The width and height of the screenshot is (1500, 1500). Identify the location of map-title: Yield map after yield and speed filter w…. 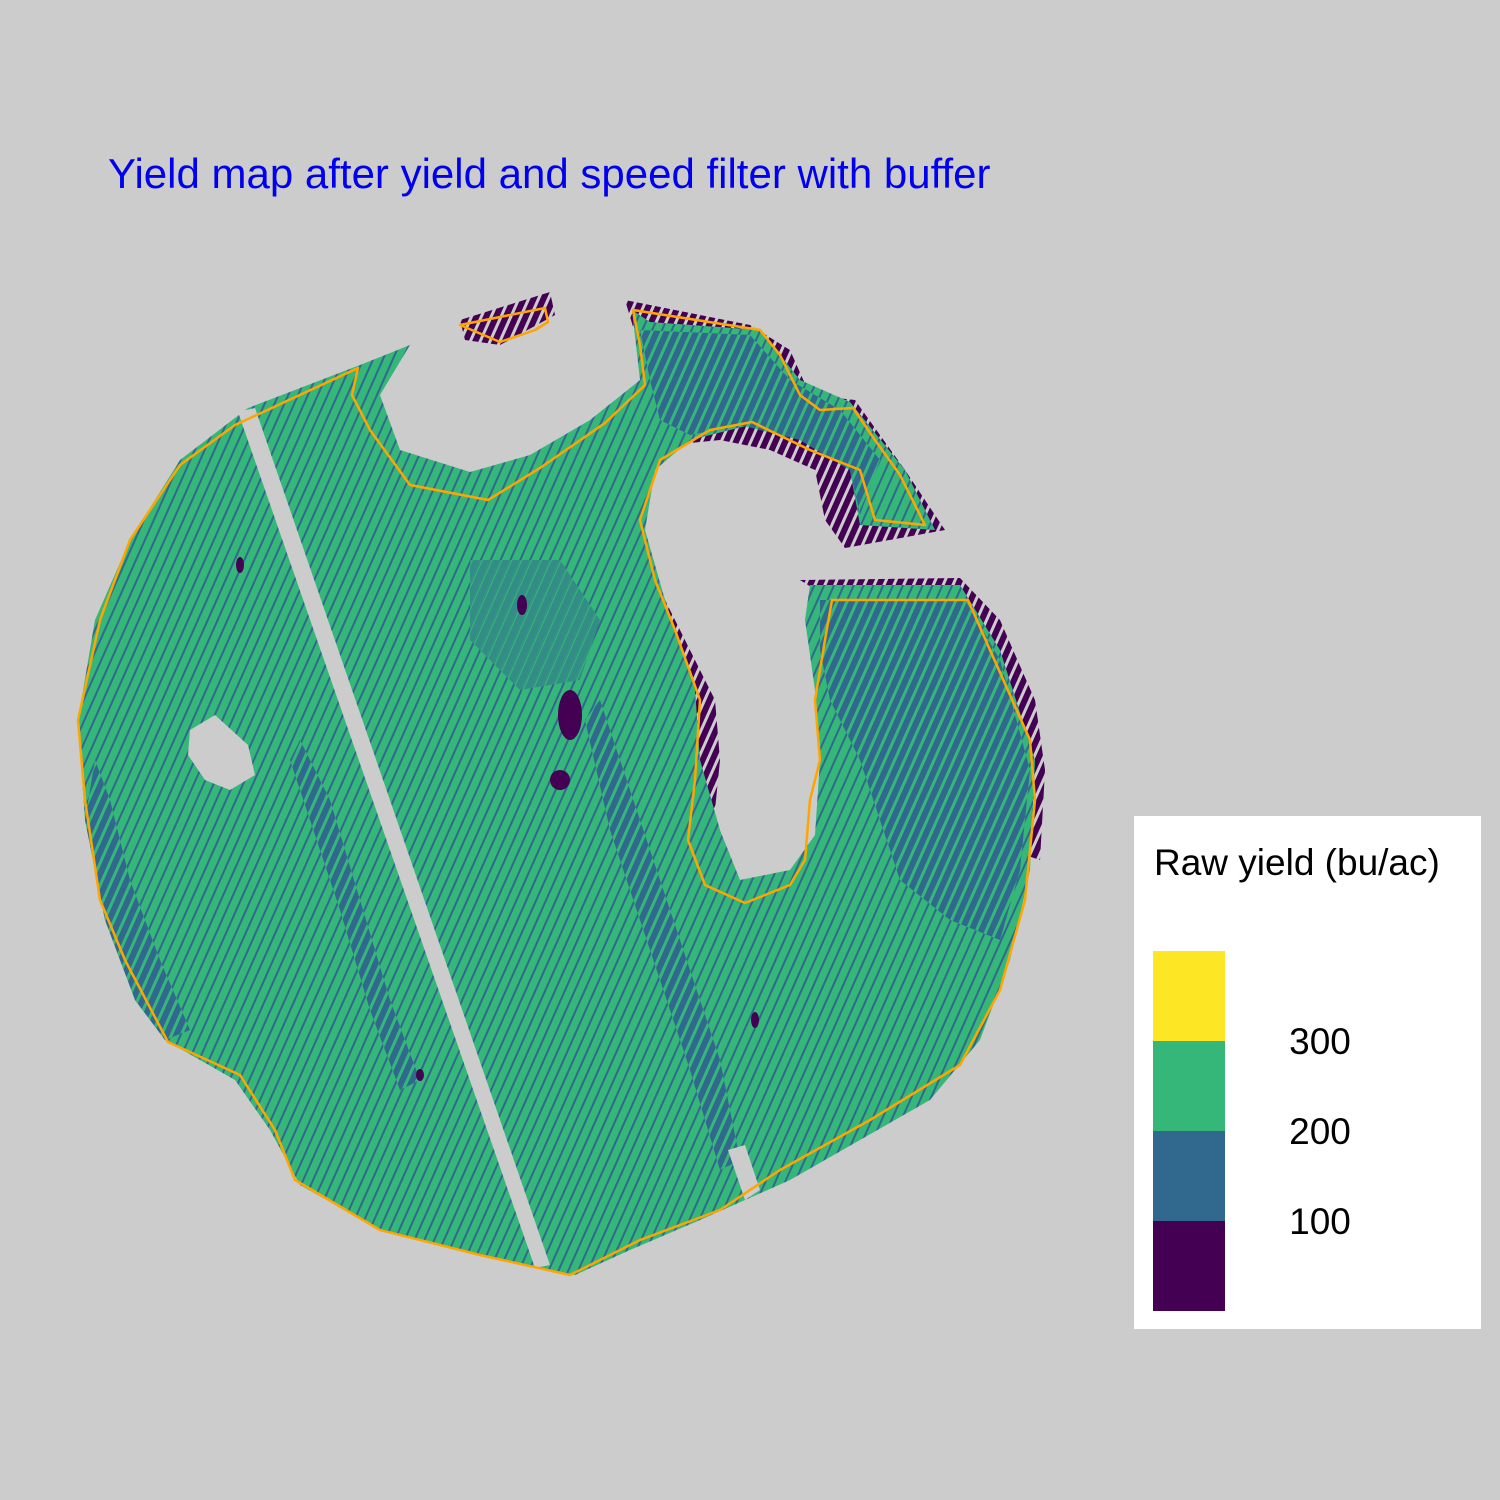
(549, 173).